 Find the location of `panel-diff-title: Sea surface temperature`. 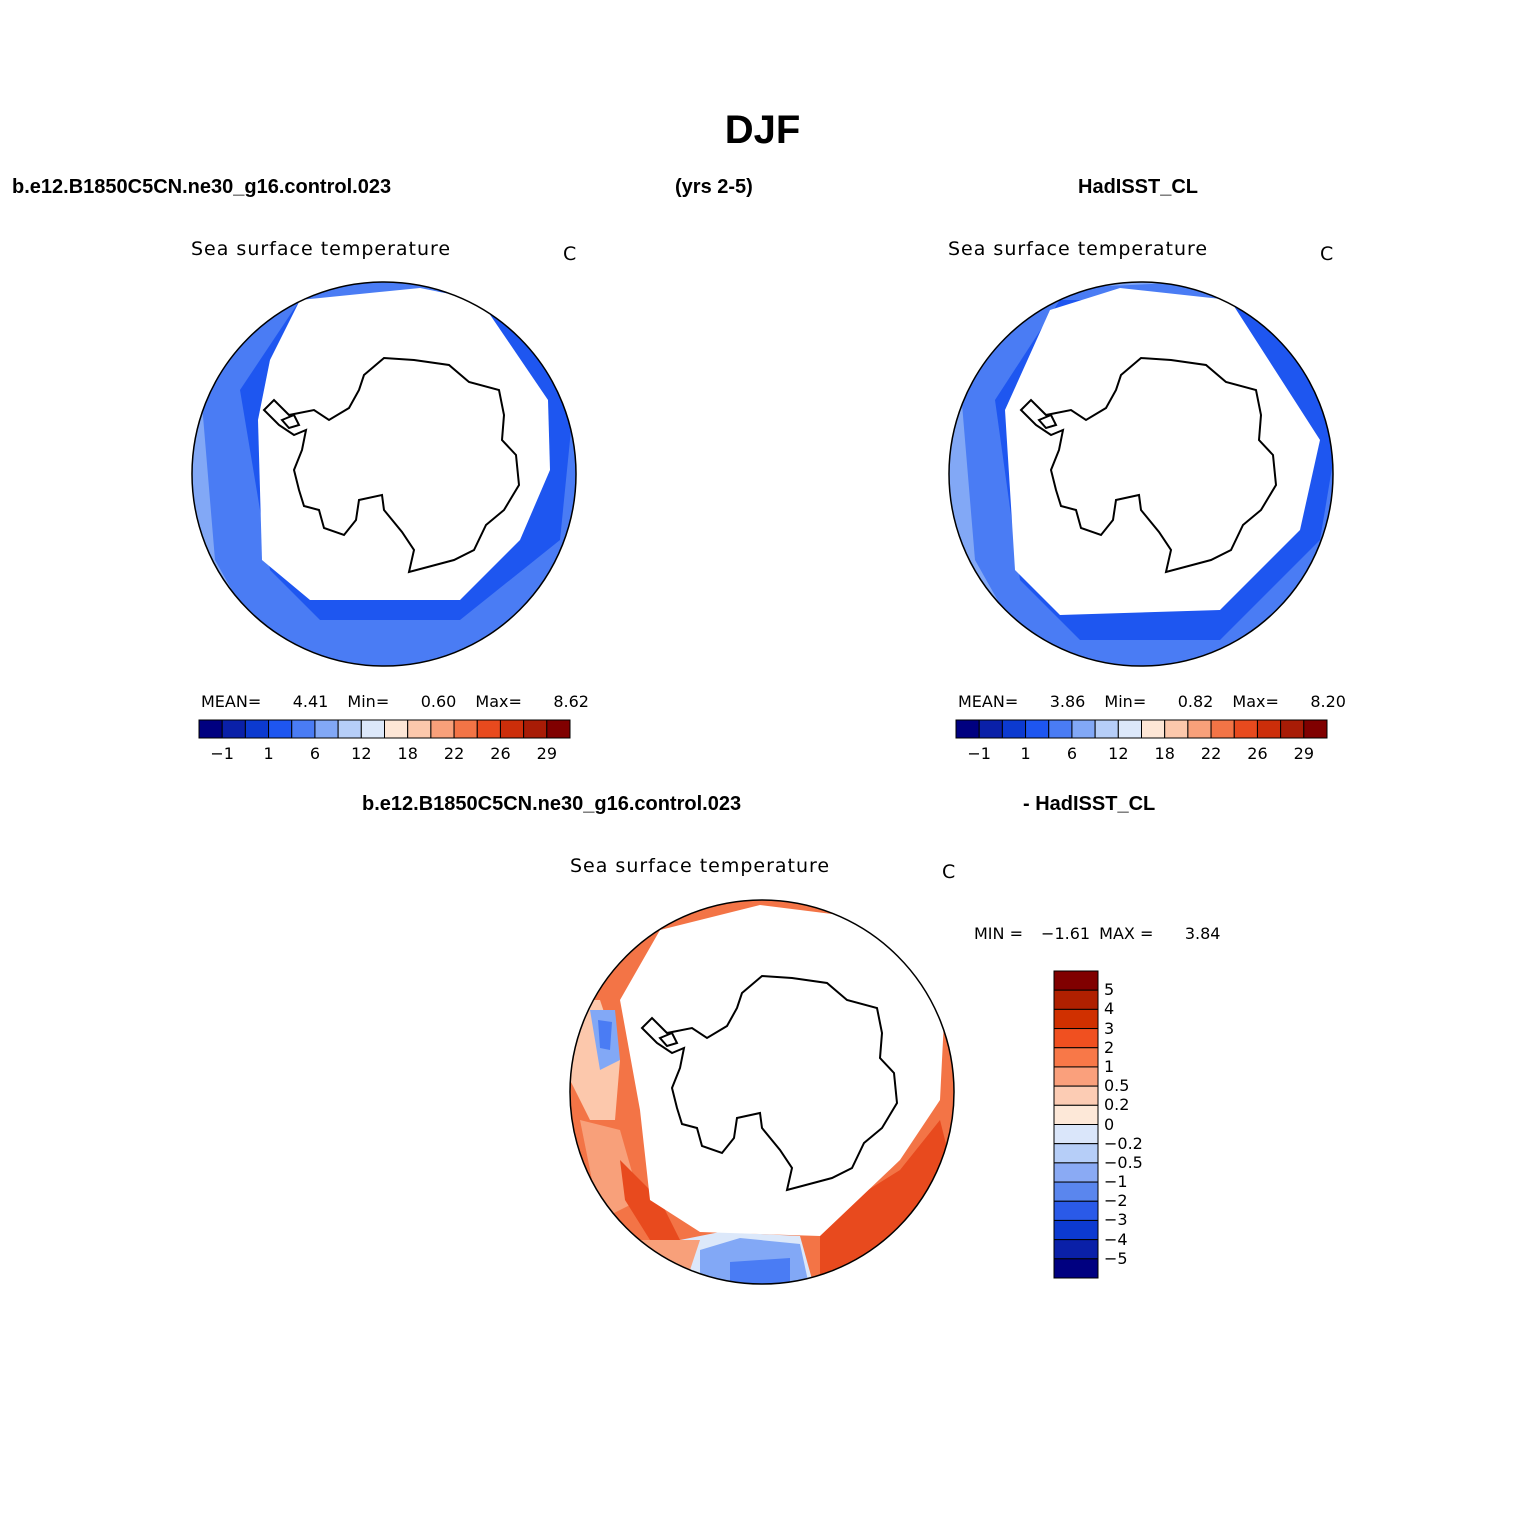

panel-diff-title: Sea surface temperature is located at coordinates (700, 866).